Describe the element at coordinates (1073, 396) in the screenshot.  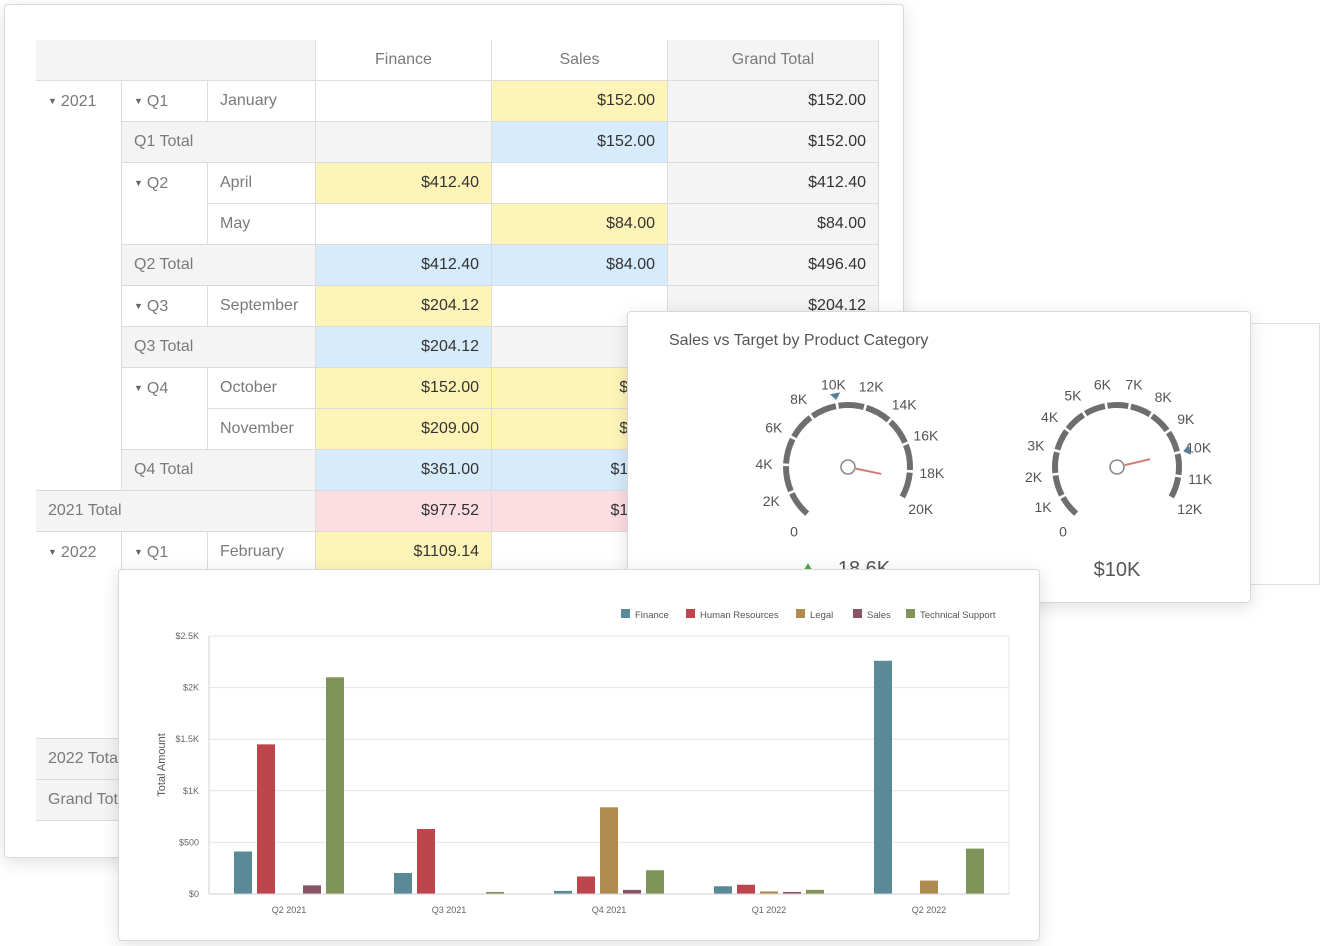
I see `gauge2-tick-label: 5K` at that location.